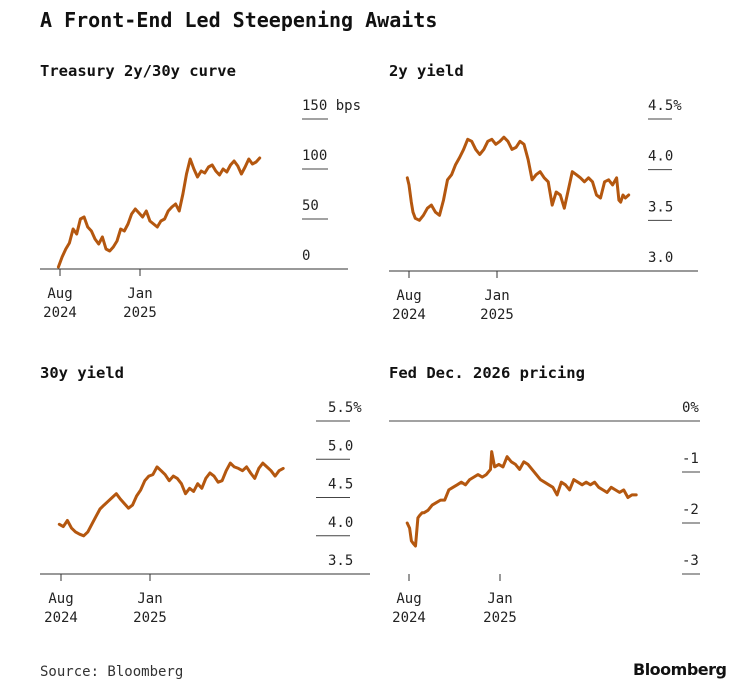 The width and height of the screenshot is (750, 695). I want to click on panel2-x-tick-month: Jan, so click(496, 296).